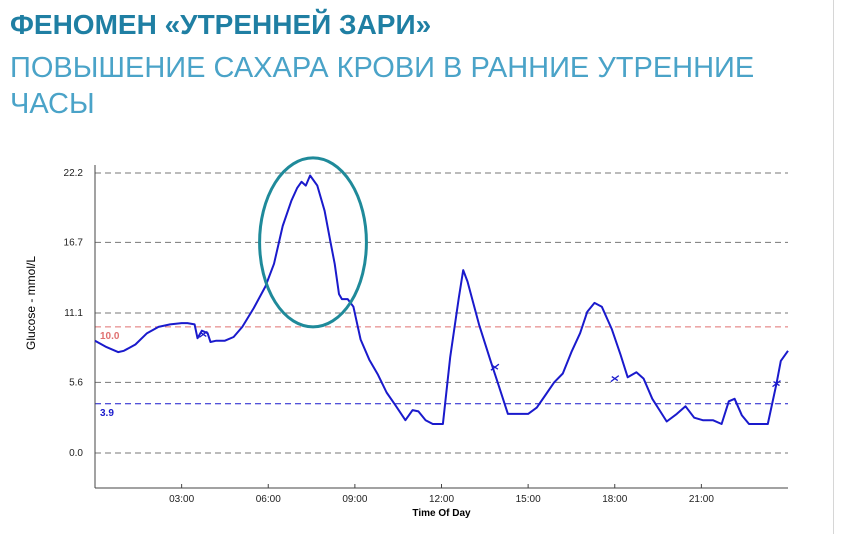 The width and height of the screenshot is (843, 534). What do you see at coordinates (833, 267) in the screenshot?
I see `slide-edge-divider` at bounding box center [833, 267].